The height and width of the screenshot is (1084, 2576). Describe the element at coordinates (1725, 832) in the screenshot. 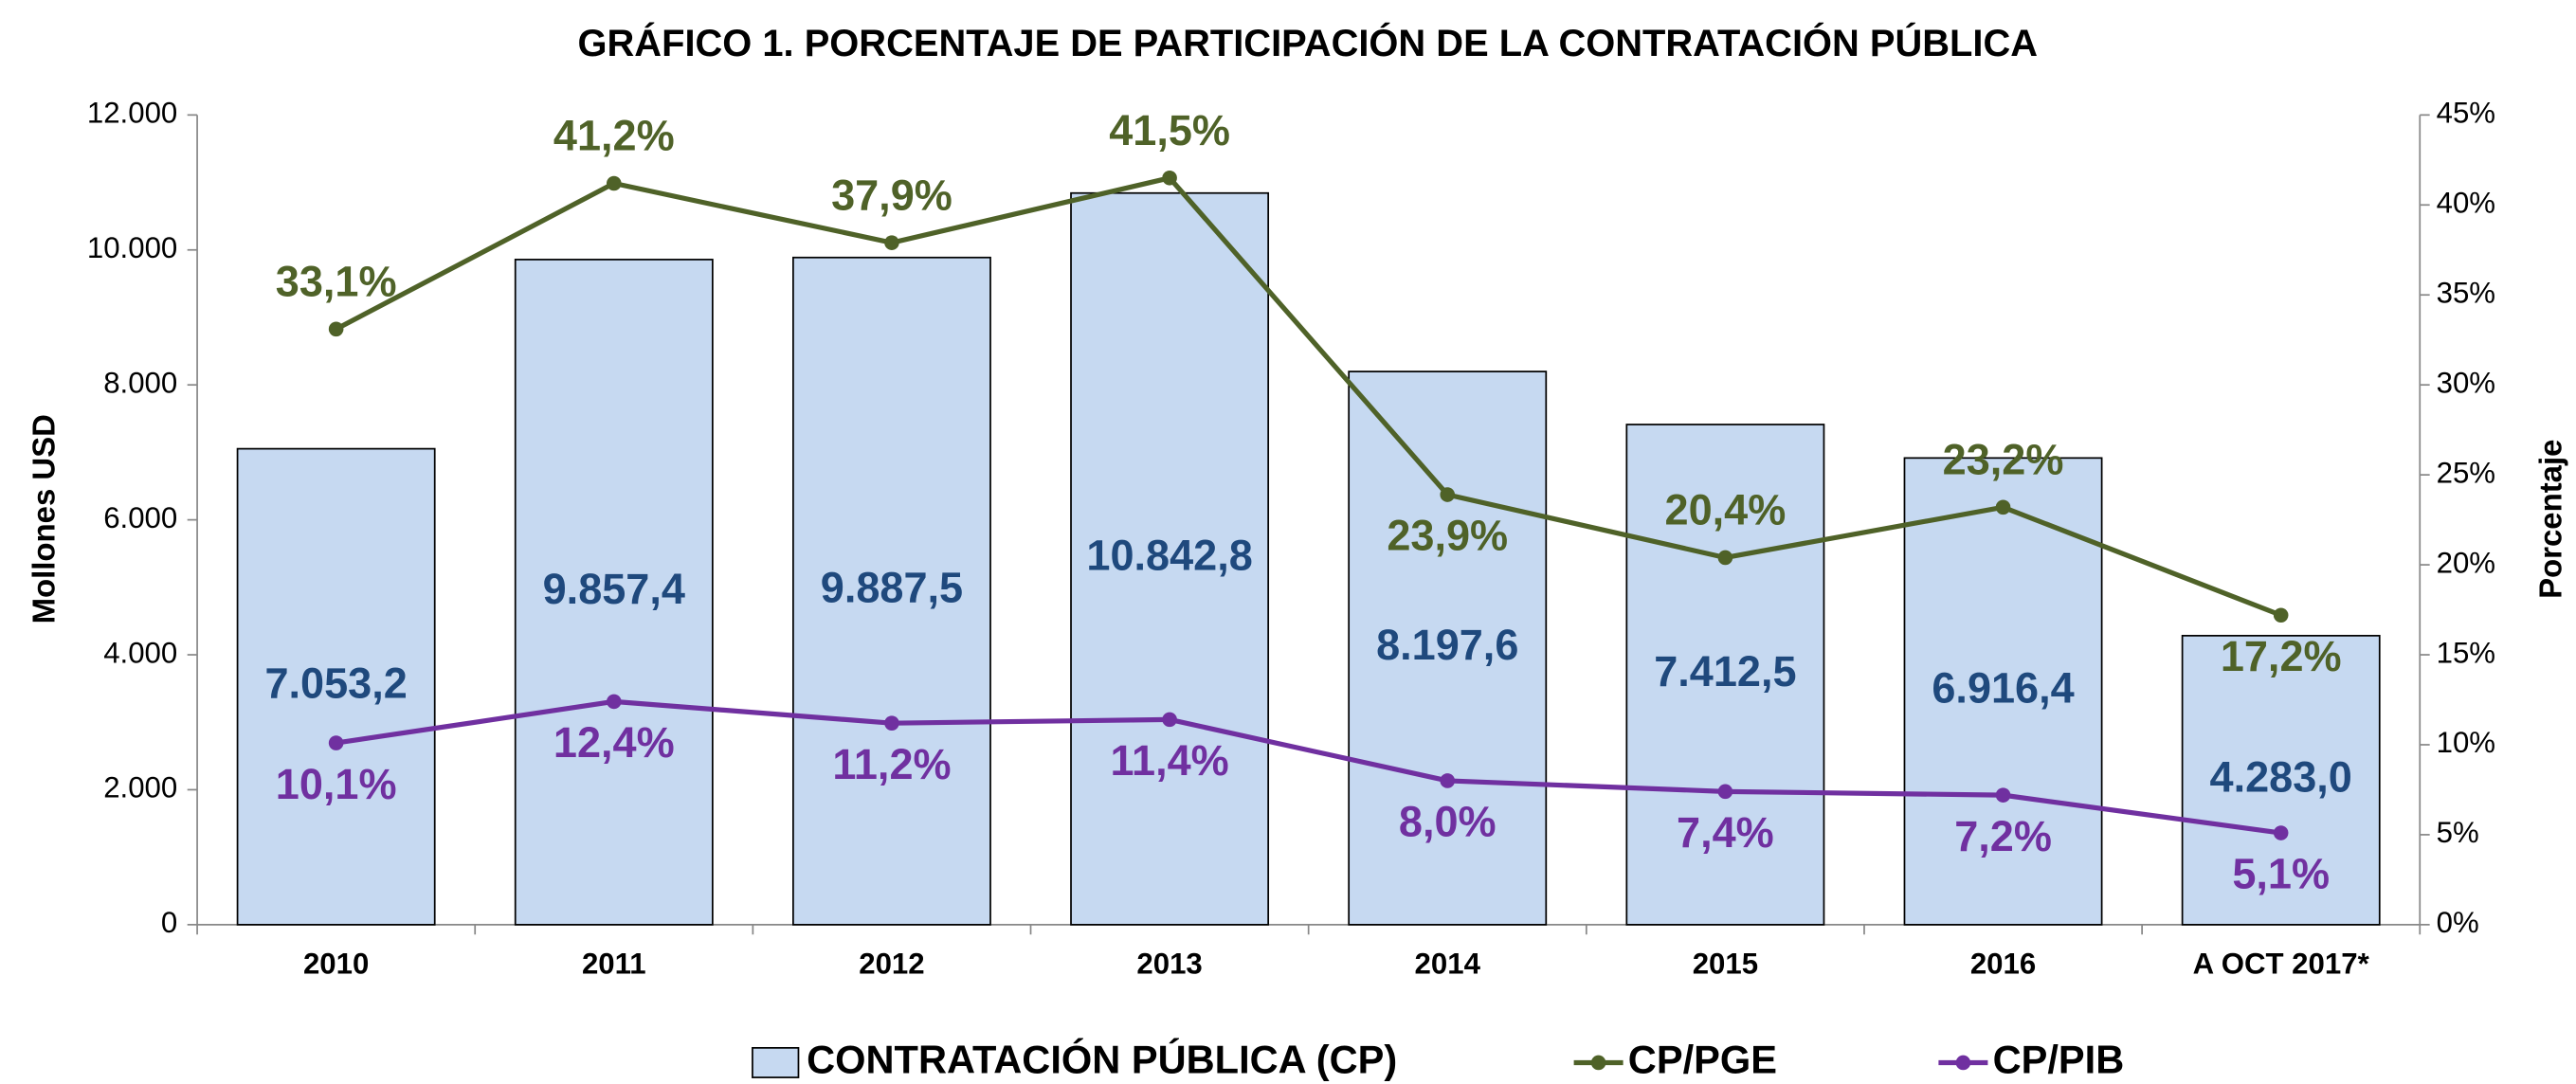

I see `line-value-label: 7,4%` at that location.